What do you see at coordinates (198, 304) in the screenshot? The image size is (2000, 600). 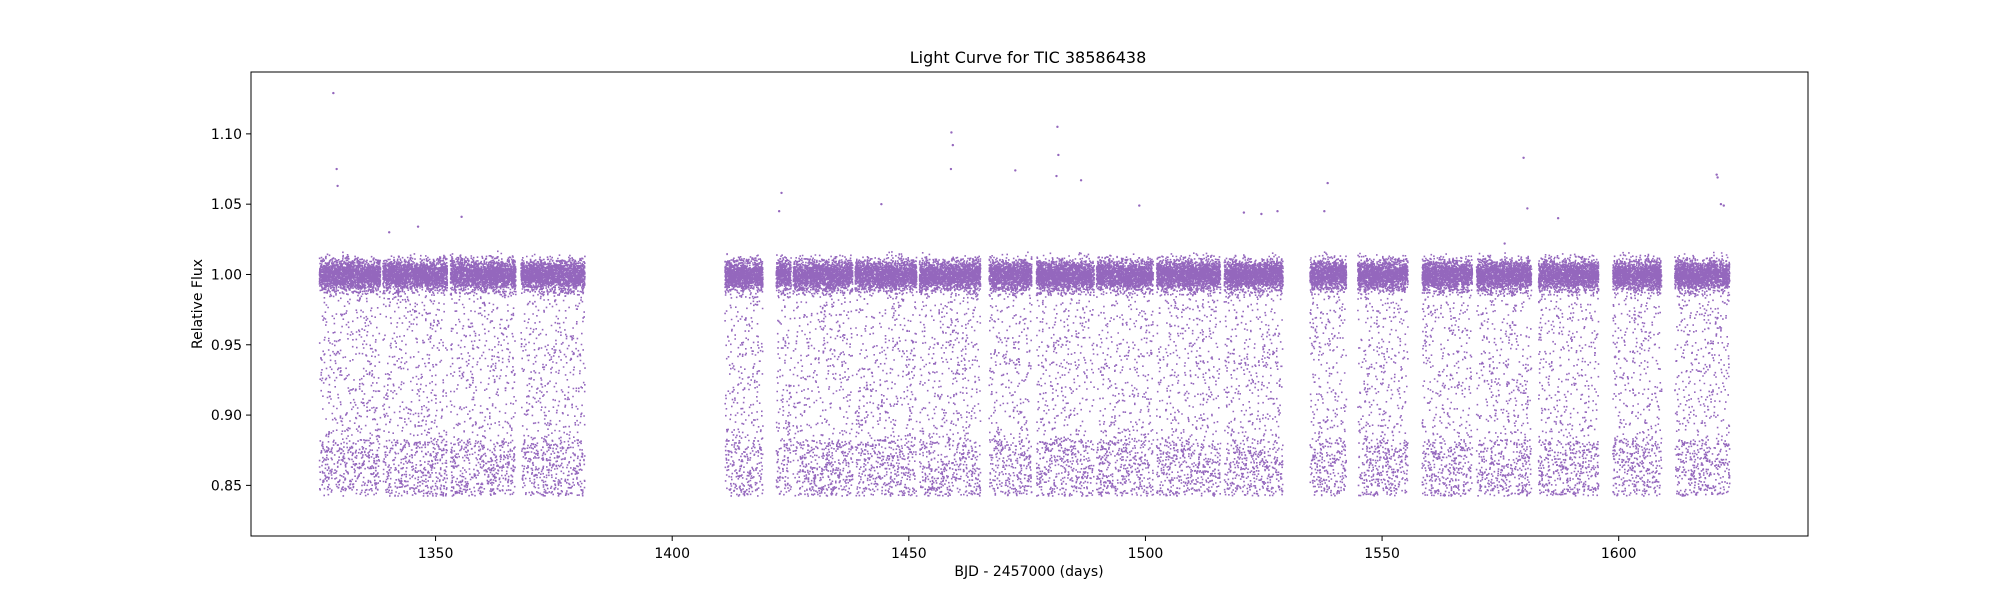 I see `y-axis-label: Relative Flux` at bounding box center [198, 304].